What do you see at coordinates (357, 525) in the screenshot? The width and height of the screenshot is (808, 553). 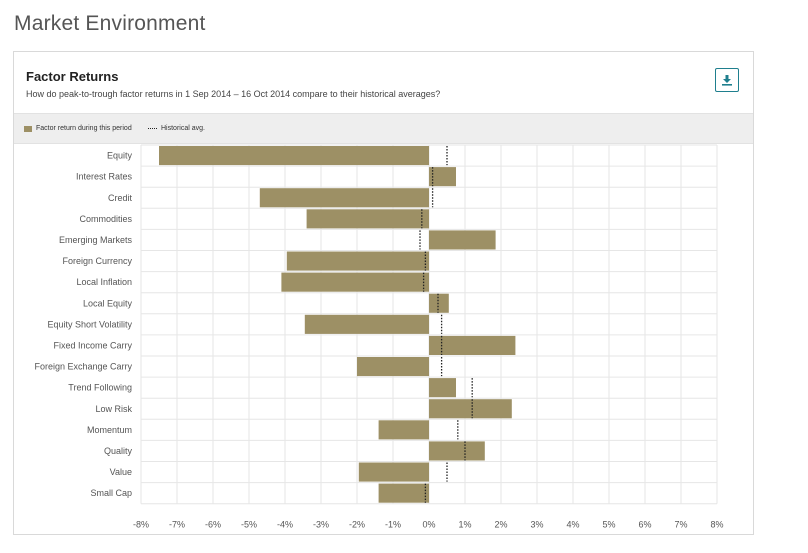 I see `x-tick-label: -2%` at bounding box center [357, 525].